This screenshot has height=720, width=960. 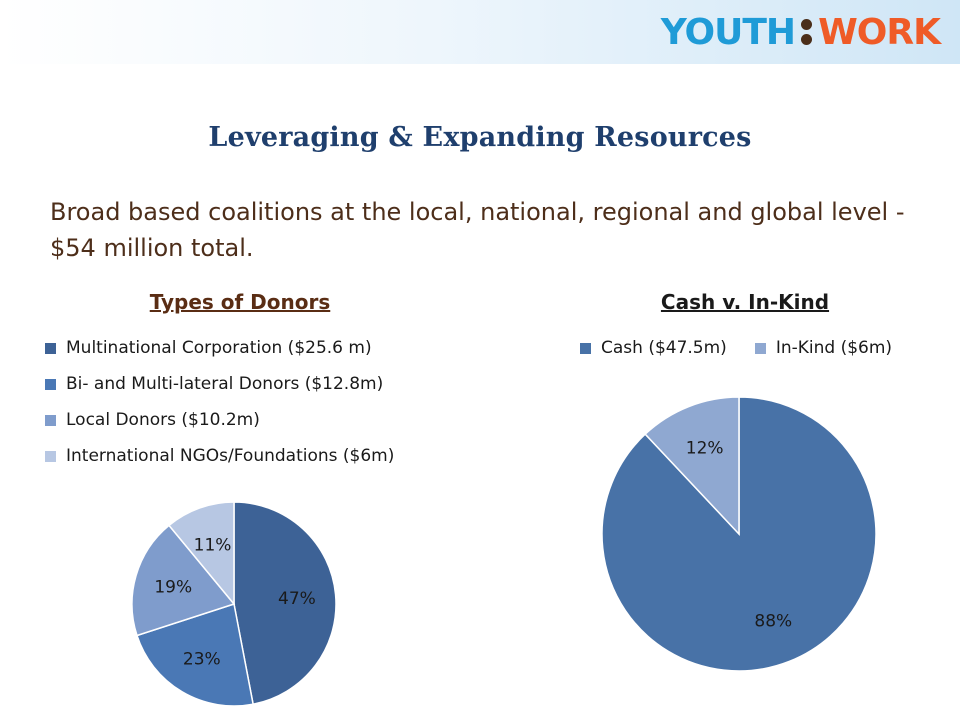 I want to click on cash-legend-item: In-Kind ($6m), so click(x=823, y=348).